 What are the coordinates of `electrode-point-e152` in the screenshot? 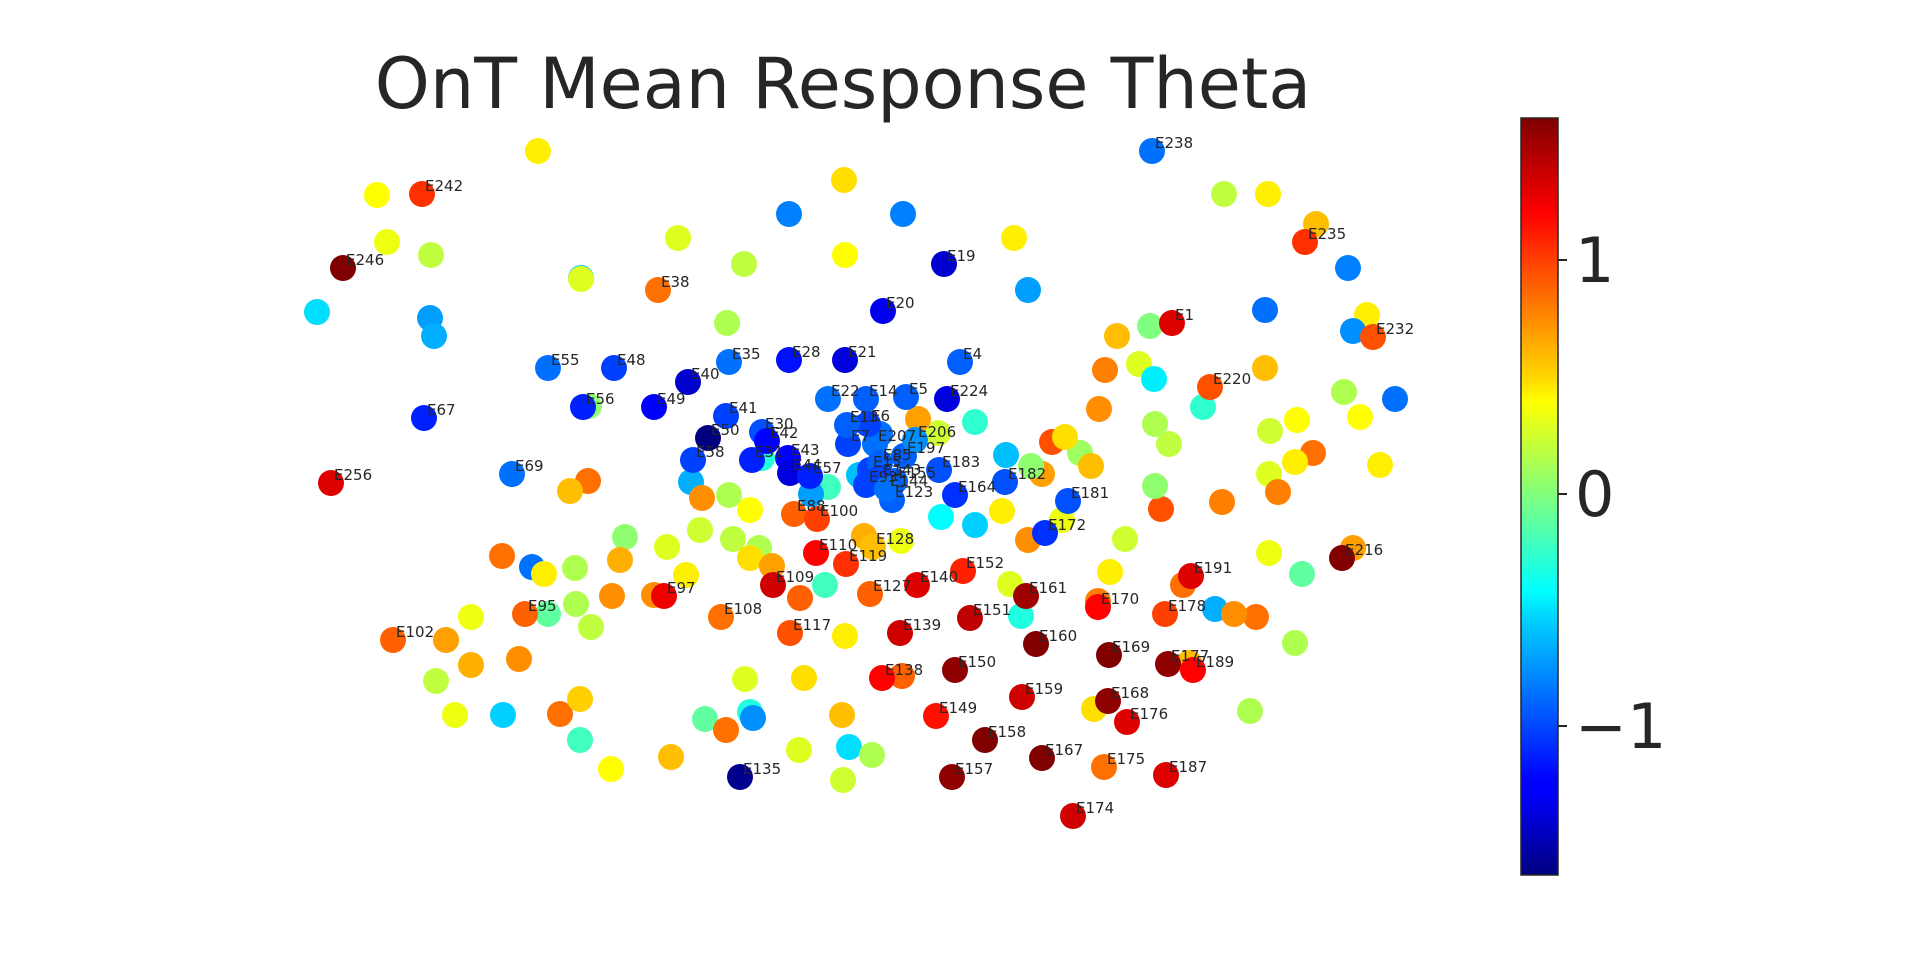 It's located at (963, 571).